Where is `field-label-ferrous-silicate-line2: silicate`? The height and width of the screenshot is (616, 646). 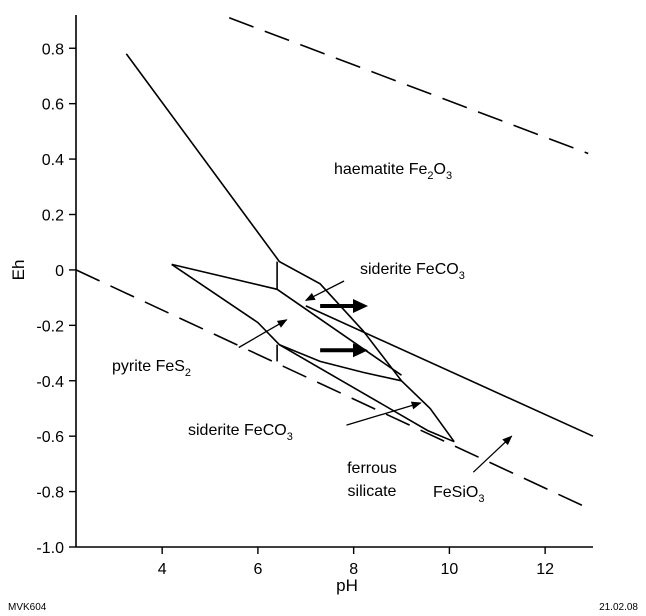 field-label-ferrous-silicate-line2: silicate is located at coordinates (372, 491).